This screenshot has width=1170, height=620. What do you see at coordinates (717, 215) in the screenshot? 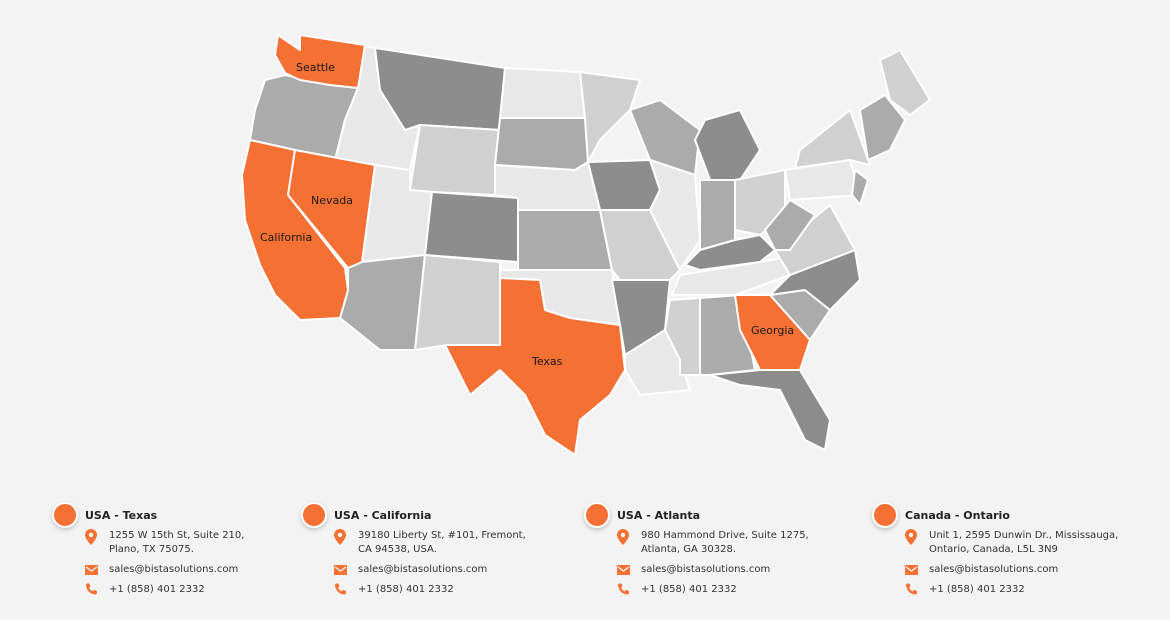
I see `state-indiana` at bounding box center [717, 215].